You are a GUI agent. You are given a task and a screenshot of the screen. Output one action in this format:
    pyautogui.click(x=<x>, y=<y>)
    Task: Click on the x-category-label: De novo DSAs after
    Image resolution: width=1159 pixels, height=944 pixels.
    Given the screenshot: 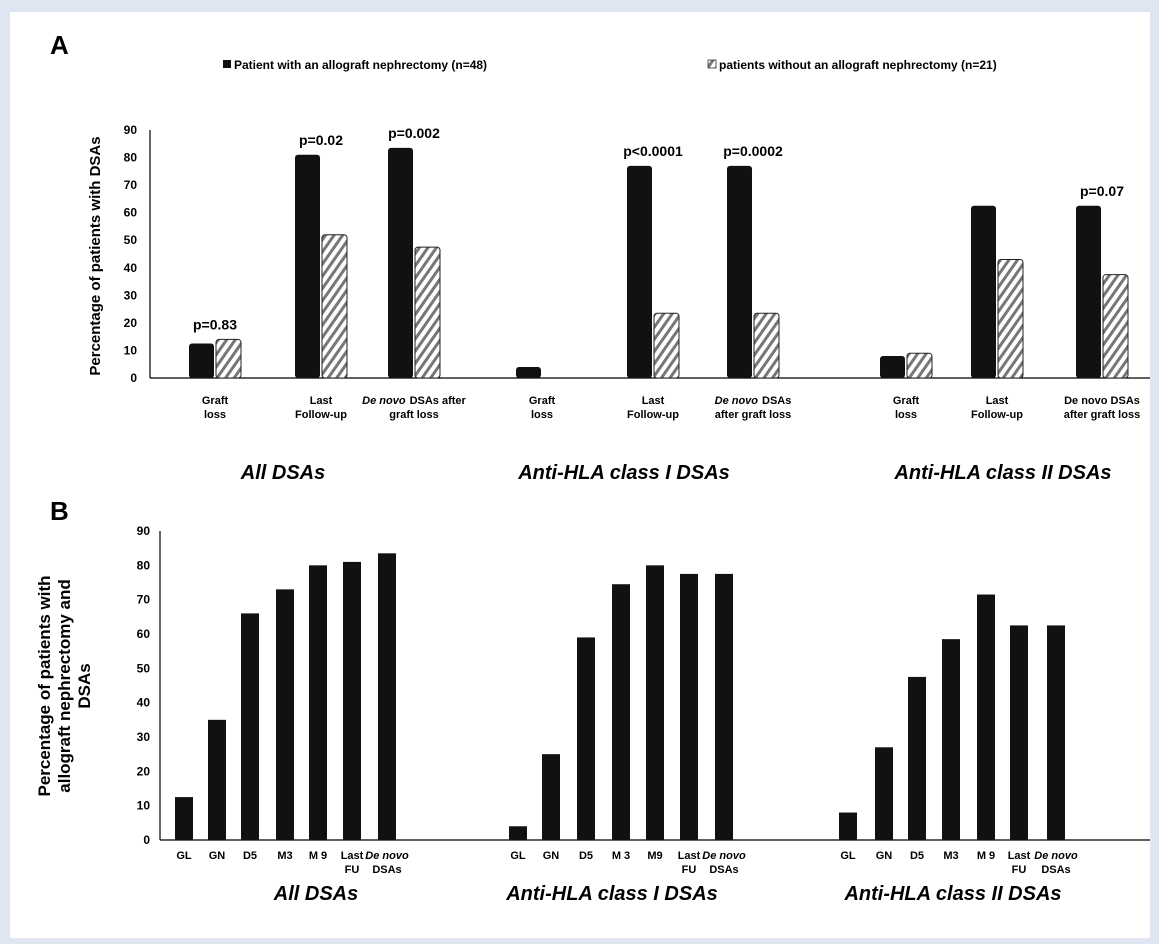 What is the action you would take?
    pyautogui.click(x=414, y=401)
    